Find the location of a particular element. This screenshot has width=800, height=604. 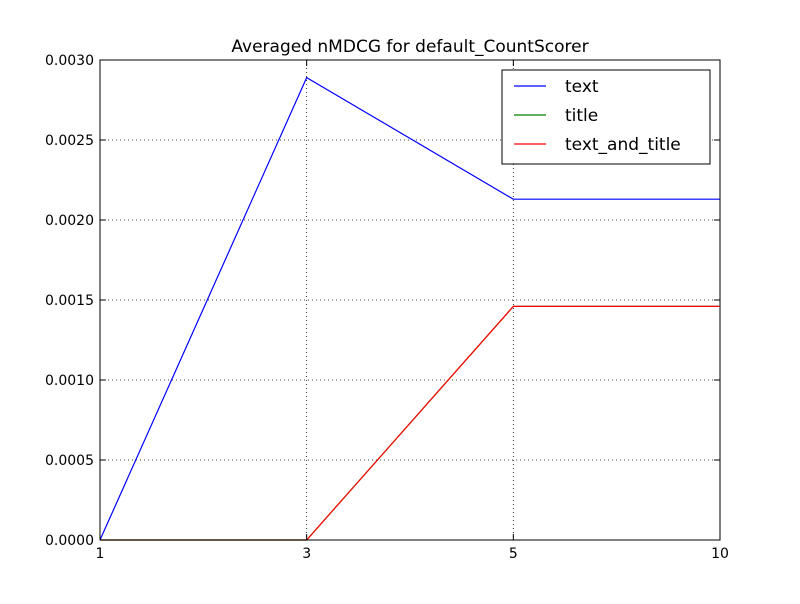

legend: text title text_and_title is located at coordinates (606, 117).